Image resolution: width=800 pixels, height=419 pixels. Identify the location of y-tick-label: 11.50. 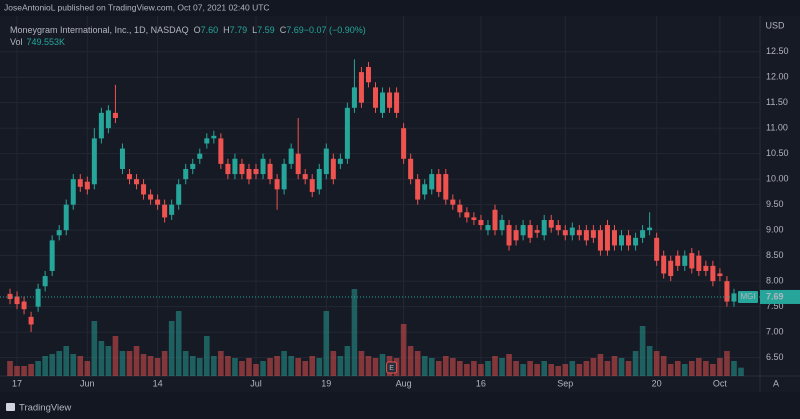
(777, 102).